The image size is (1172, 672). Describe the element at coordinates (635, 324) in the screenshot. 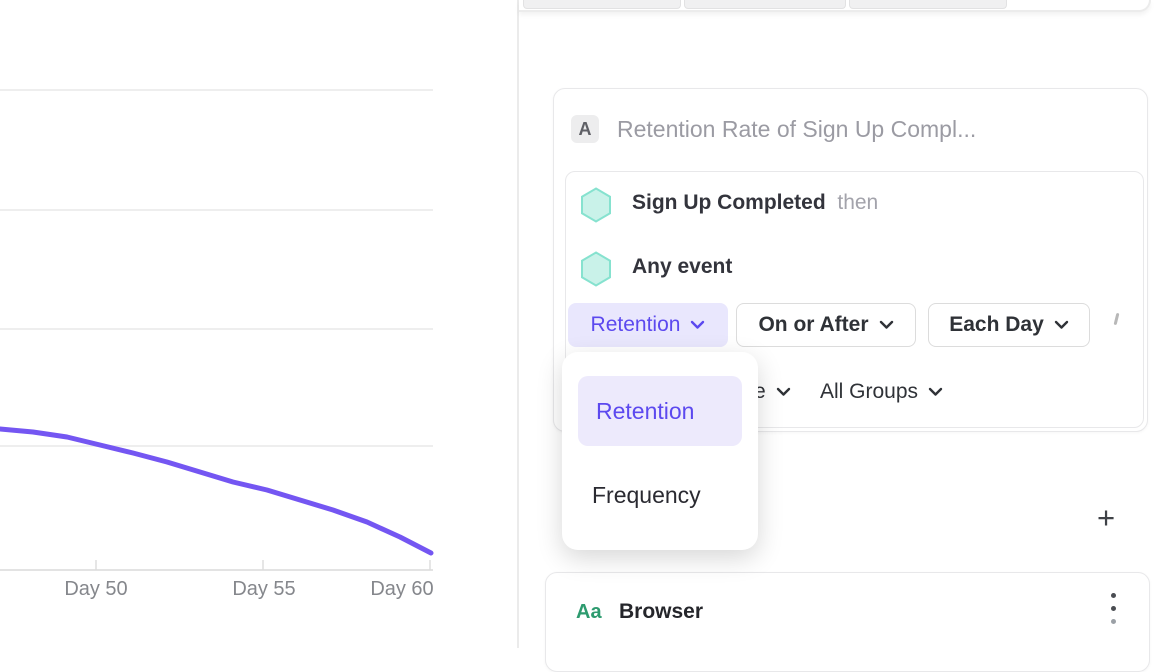

I see `measure-type-label: Retention` at that location.